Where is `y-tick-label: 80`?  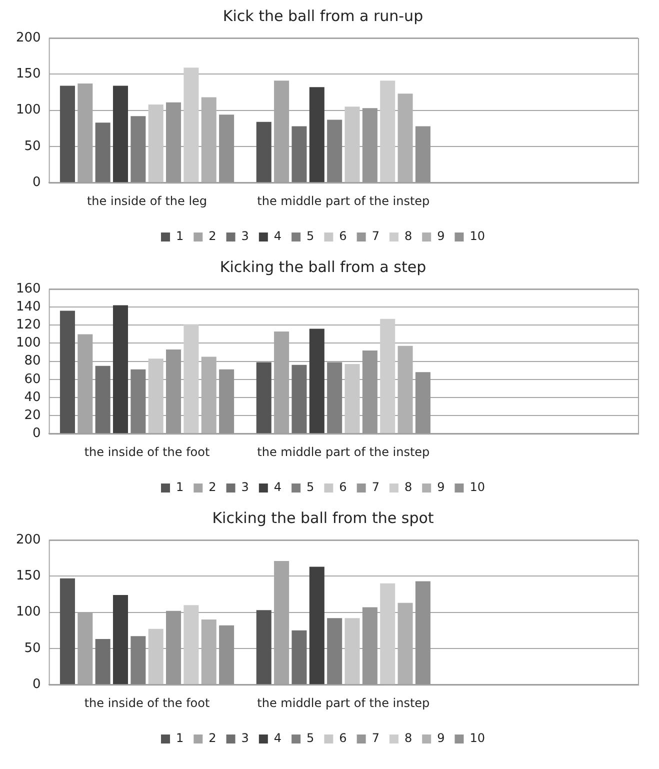
y-tick-label: 80 is located at coordinates (32, 361).